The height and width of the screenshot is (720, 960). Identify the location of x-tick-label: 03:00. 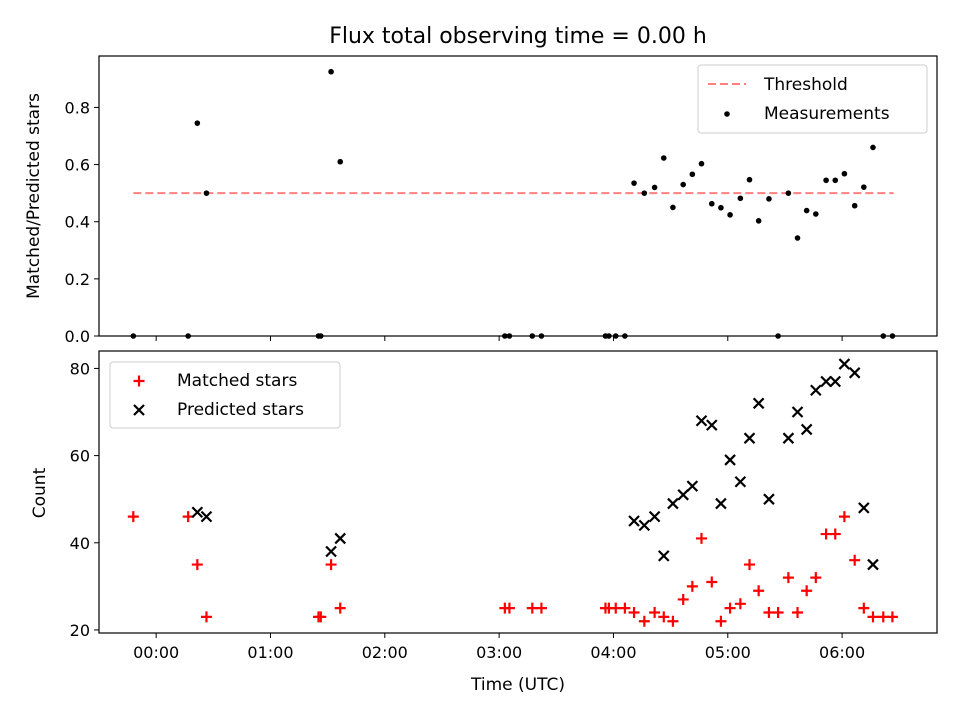
(499, 652).